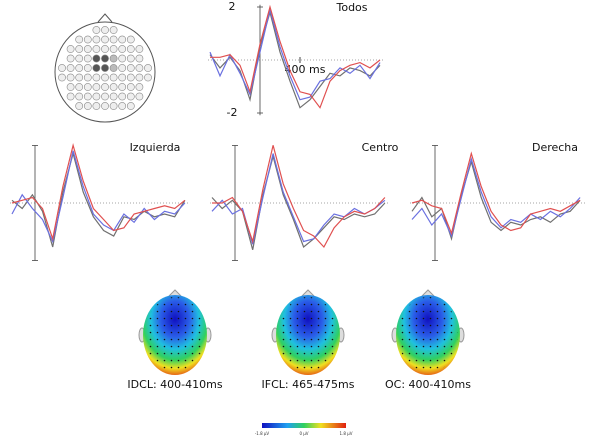  What do you see at coordinates (232, 112) in the screenshot?
I see `y-tick-label: -2` at bounding box center [232, 112].